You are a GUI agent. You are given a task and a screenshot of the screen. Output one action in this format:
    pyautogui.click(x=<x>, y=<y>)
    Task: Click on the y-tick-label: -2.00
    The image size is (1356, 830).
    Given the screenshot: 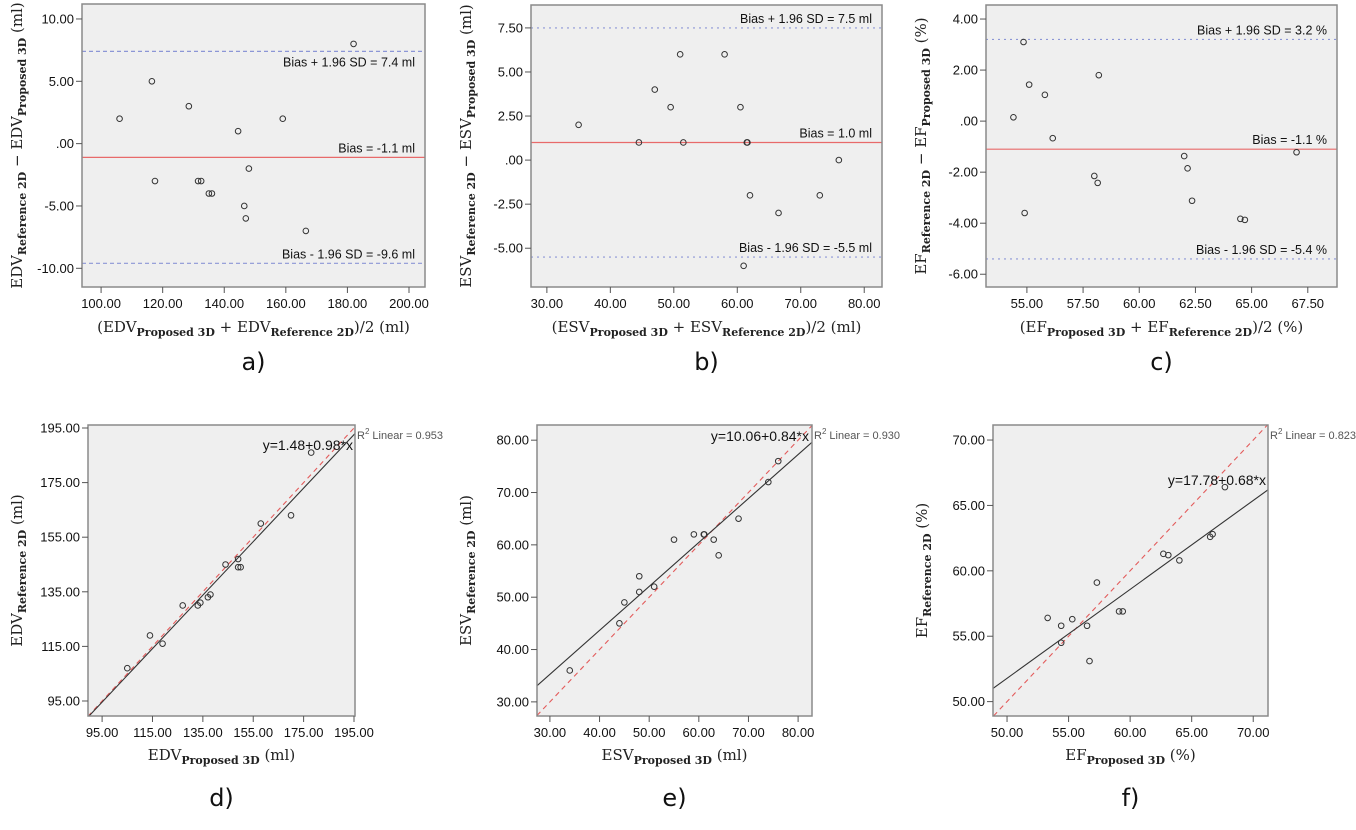 What is the action you would take?
    pyautogui.click(x=963, y=172)
    